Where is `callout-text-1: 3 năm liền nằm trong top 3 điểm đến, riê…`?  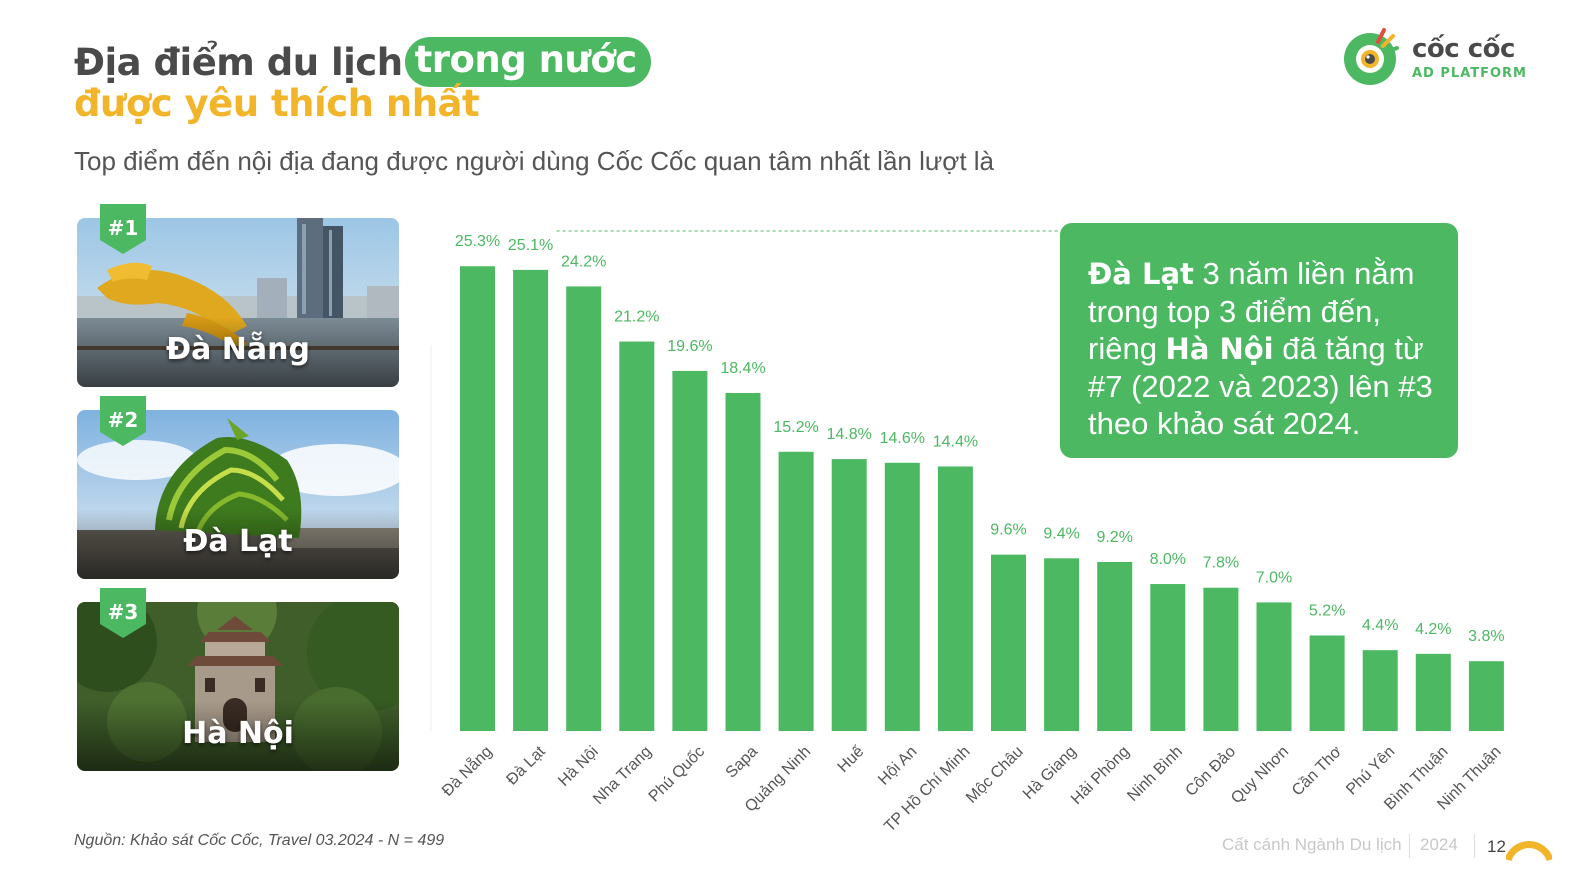 callout-text-1: 3 năm liền nằm trong top 3 điểm đến, riê… is located at coordinates (1251, 311).